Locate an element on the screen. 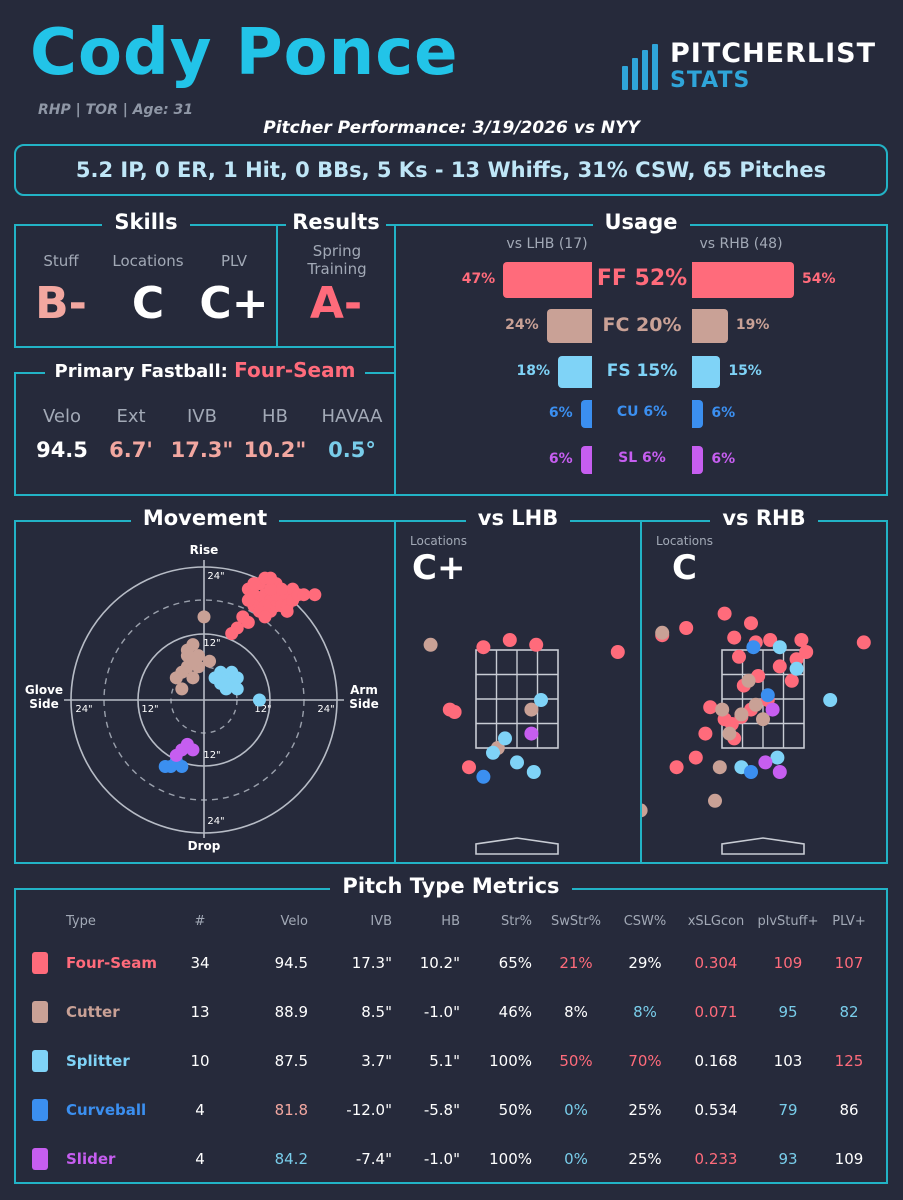 Image resolution: width=903 pixels, height=1200 pixels. metric-cell: 3.7" is located at coordinates (376, 1060).